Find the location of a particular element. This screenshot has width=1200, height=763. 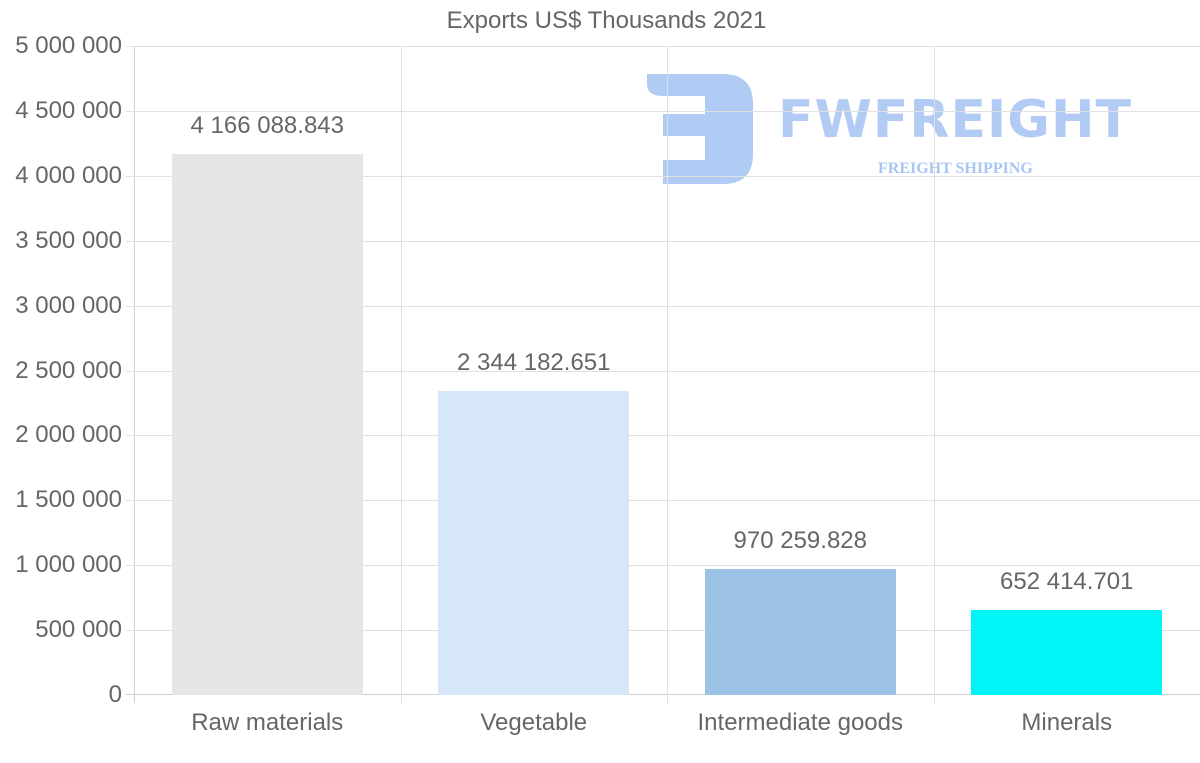

y-tick-label: 2 500 000 is located at coordinates (68, 370).